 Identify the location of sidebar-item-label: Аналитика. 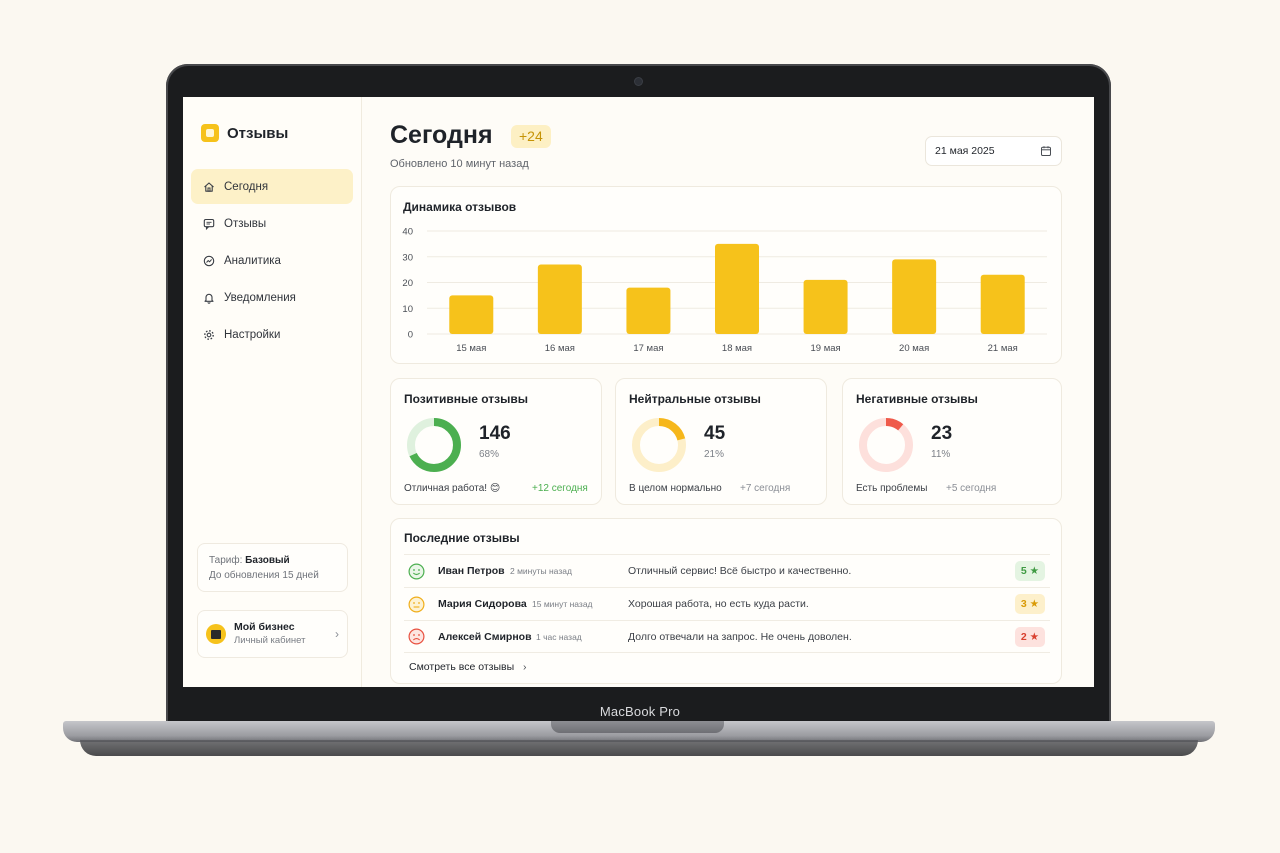
(252, 260).